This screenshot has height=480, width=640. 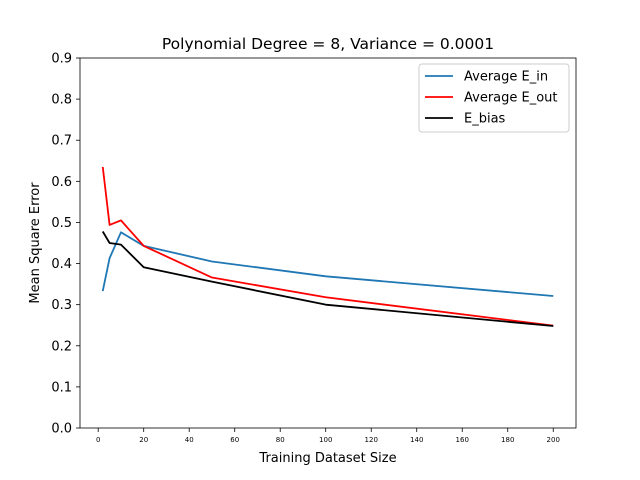 I want to click on x-tick-label: 120, so click(x=371, y=440).